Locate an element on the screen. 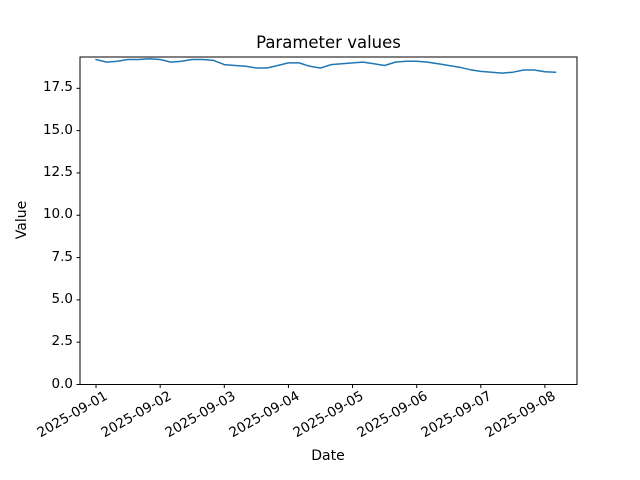 The image size is (640, 480). y-tick-label: 17.5 is located at coordinates (57, 87).